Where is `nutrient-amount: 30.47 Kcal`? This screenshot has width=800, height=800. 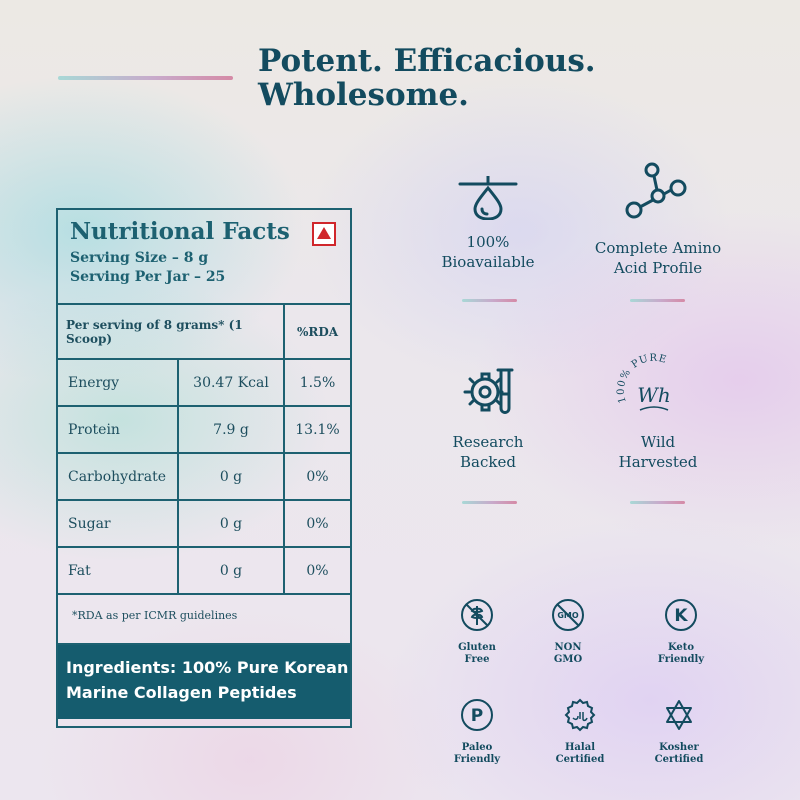
nutrient-amount: 30.47 Kcal is located at coordinates (231, 383).